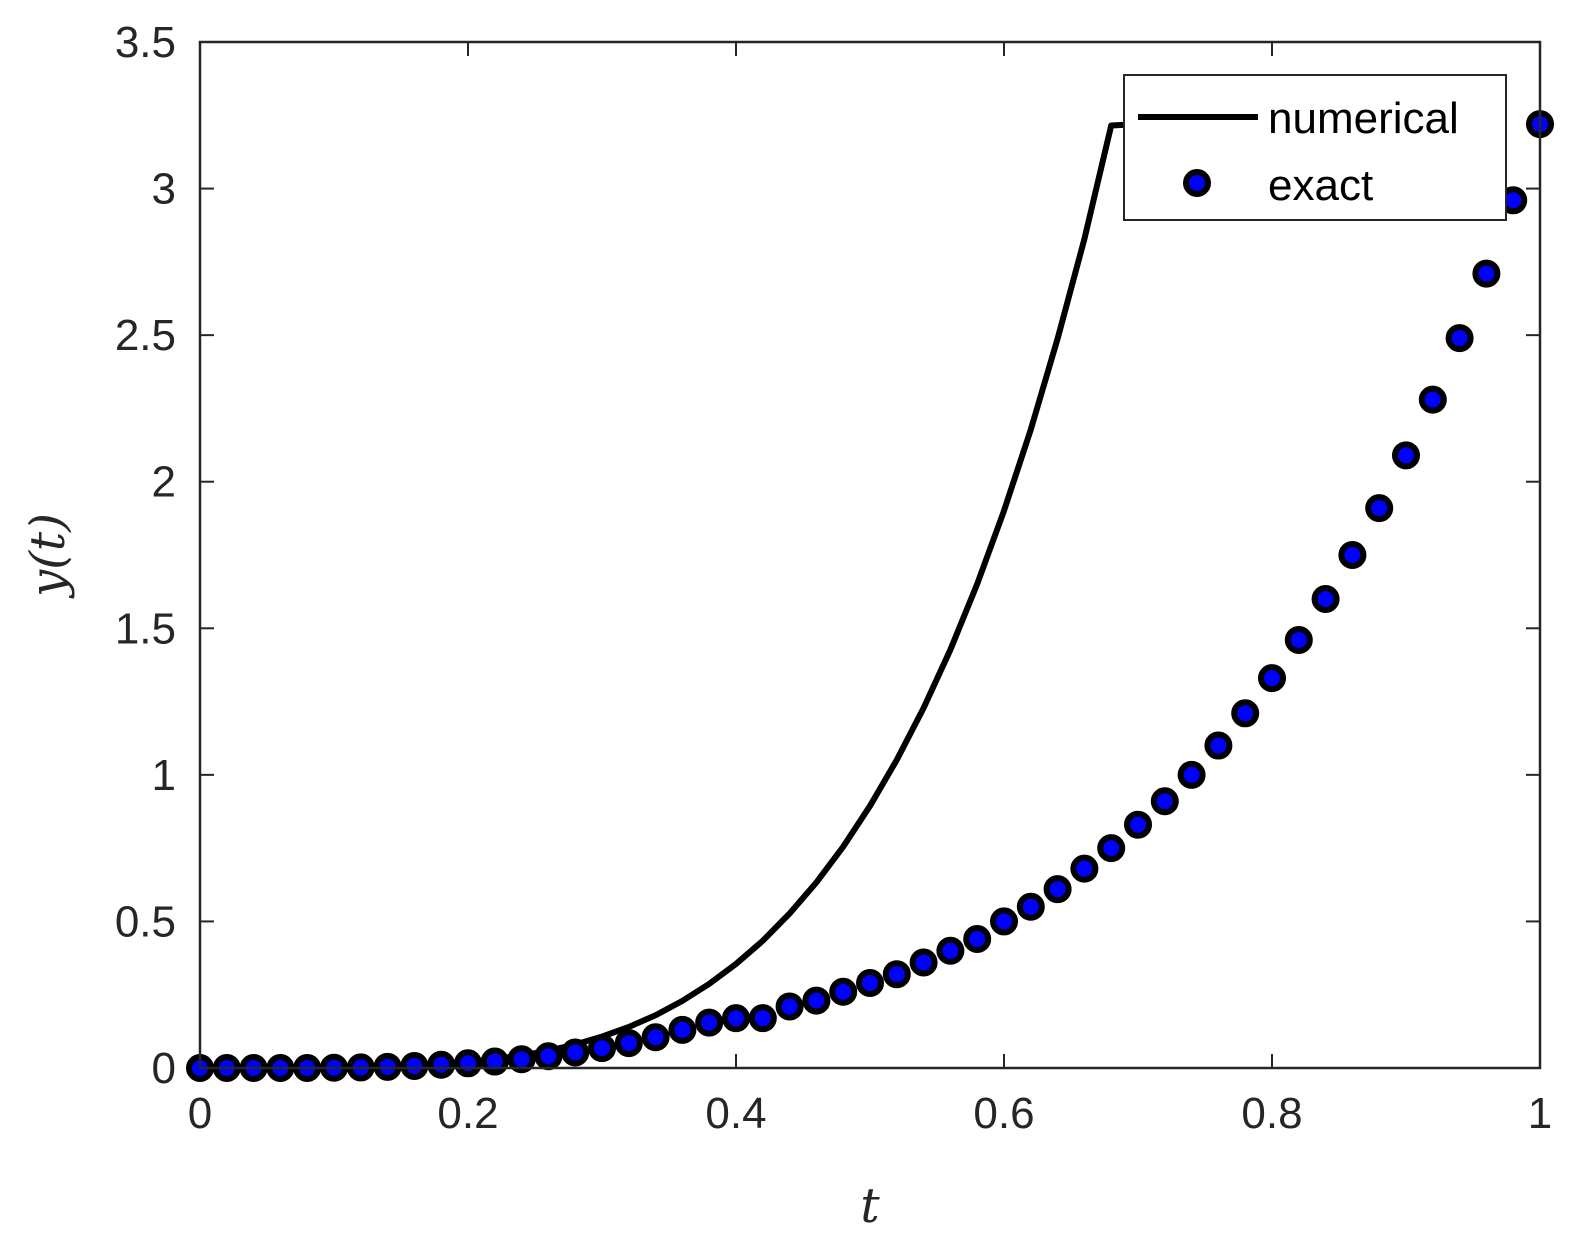  Describe the element at coordinates (164, 775) in the screenshot. I see `y-tick-label-2: 1` at that location.